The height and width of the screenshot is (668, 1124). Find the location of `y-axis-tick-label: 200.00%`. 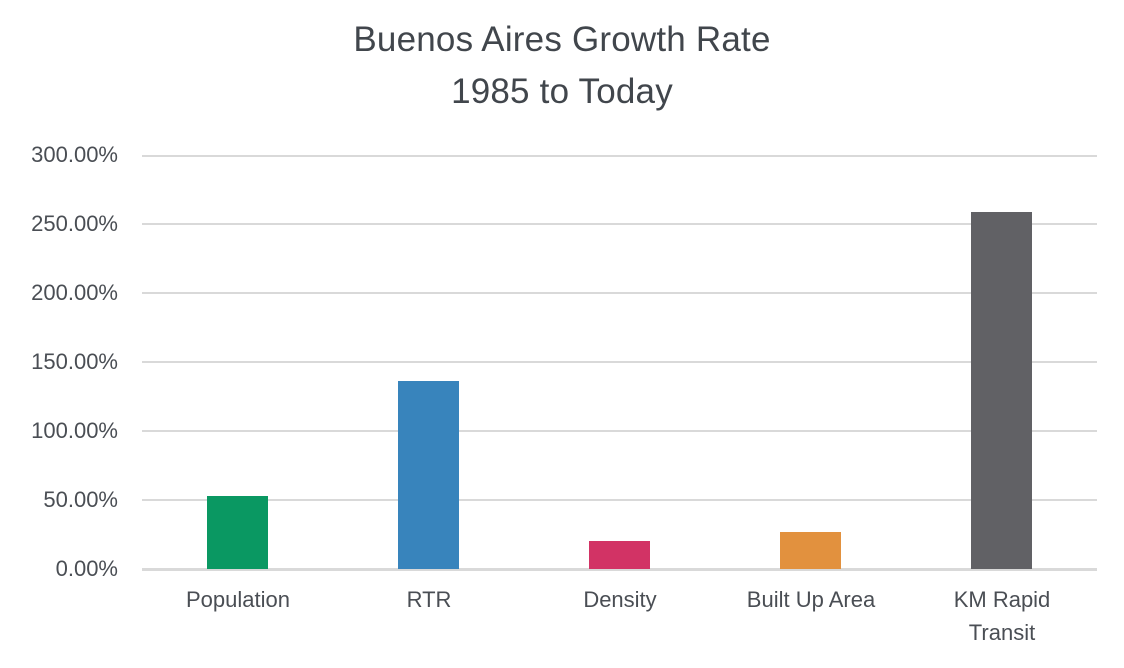

y-axis-tick-label: 200.00% is located at coordinates (74, 292).